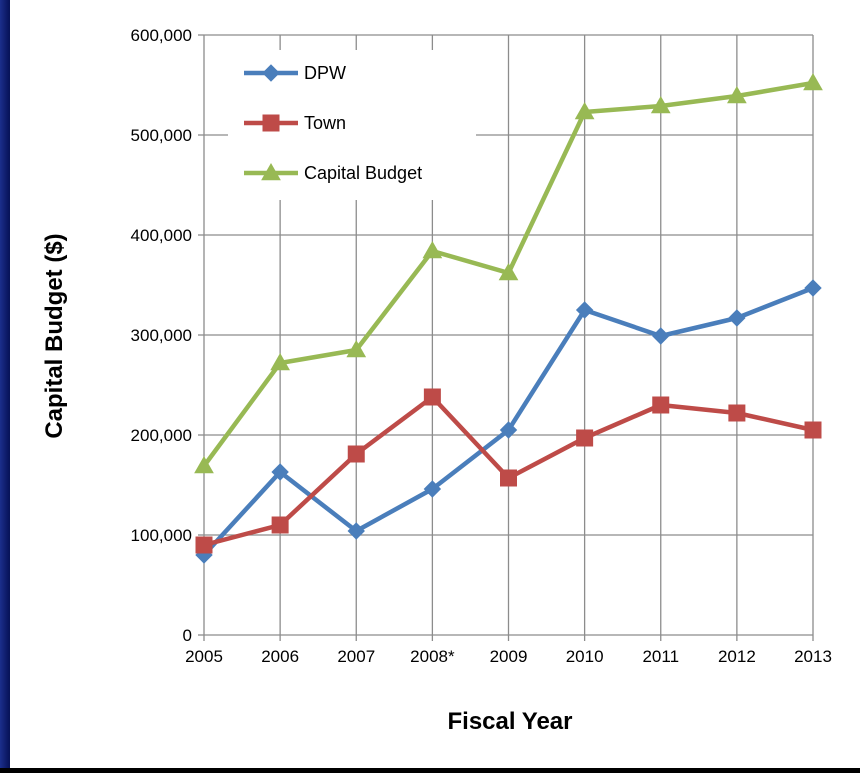 This screenshot has height=773, width=860. Describe the element at coordinates (509, 656) in the screenshot. I see `x-tick-label: 2009` at that location.